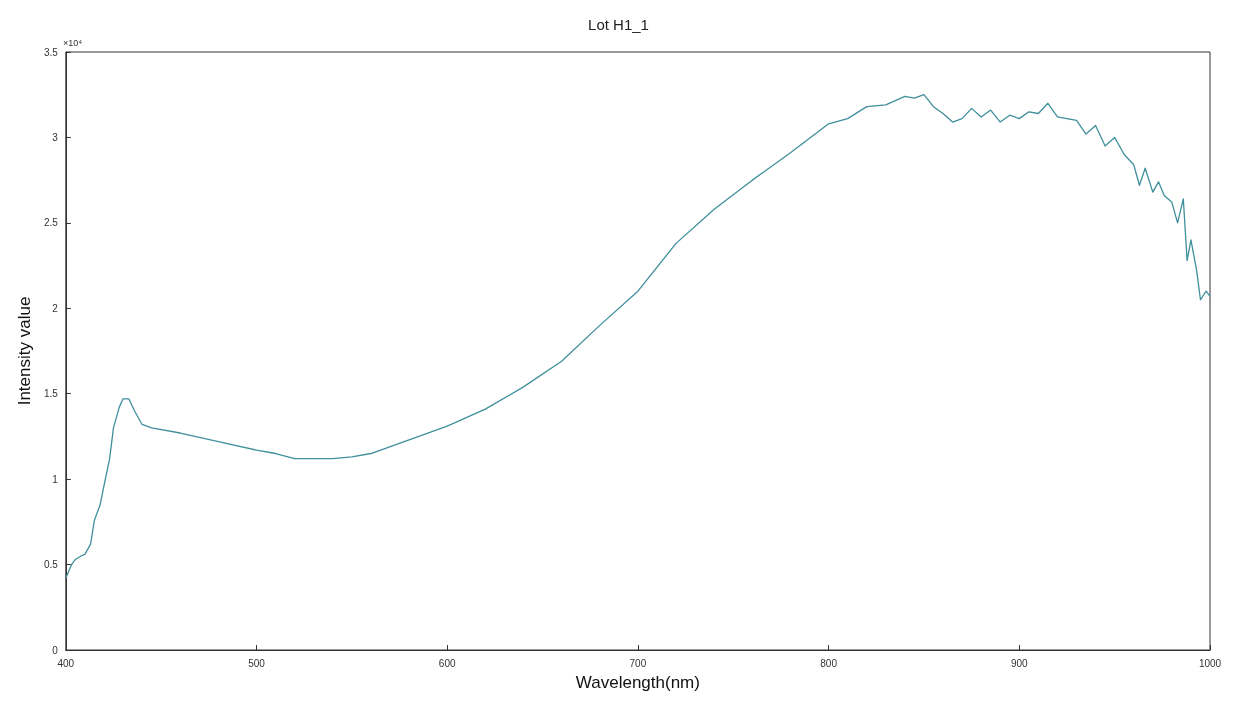 This screenshot has width=1237, height=706. What do you see at coordinates (637, 682) in the screenshot?
I see `x-axis-title: Wavelength(nm)` at bounding box center [637, 682].